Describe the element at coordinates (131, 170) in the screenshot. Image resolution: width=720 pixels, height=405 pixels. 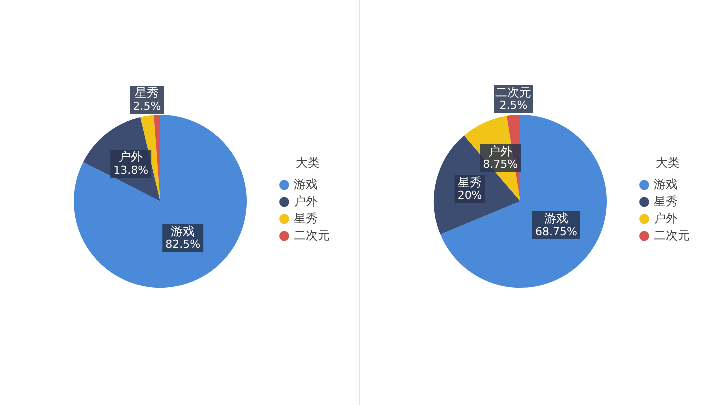
I see `data-label: 13.8%` at that location.